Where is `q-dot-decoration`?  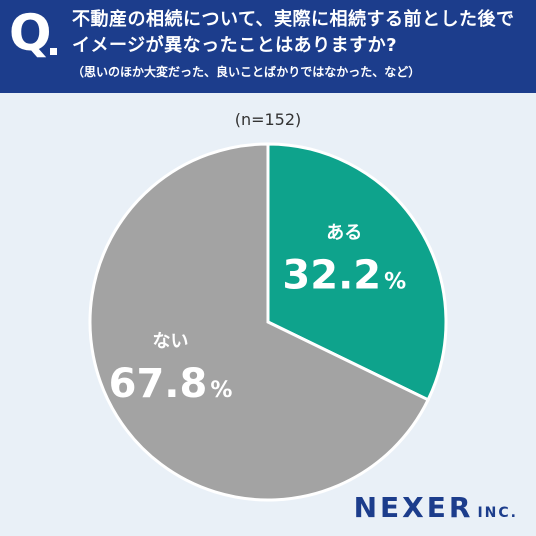
q-dot-decoration is located at coordinates (53, 51).